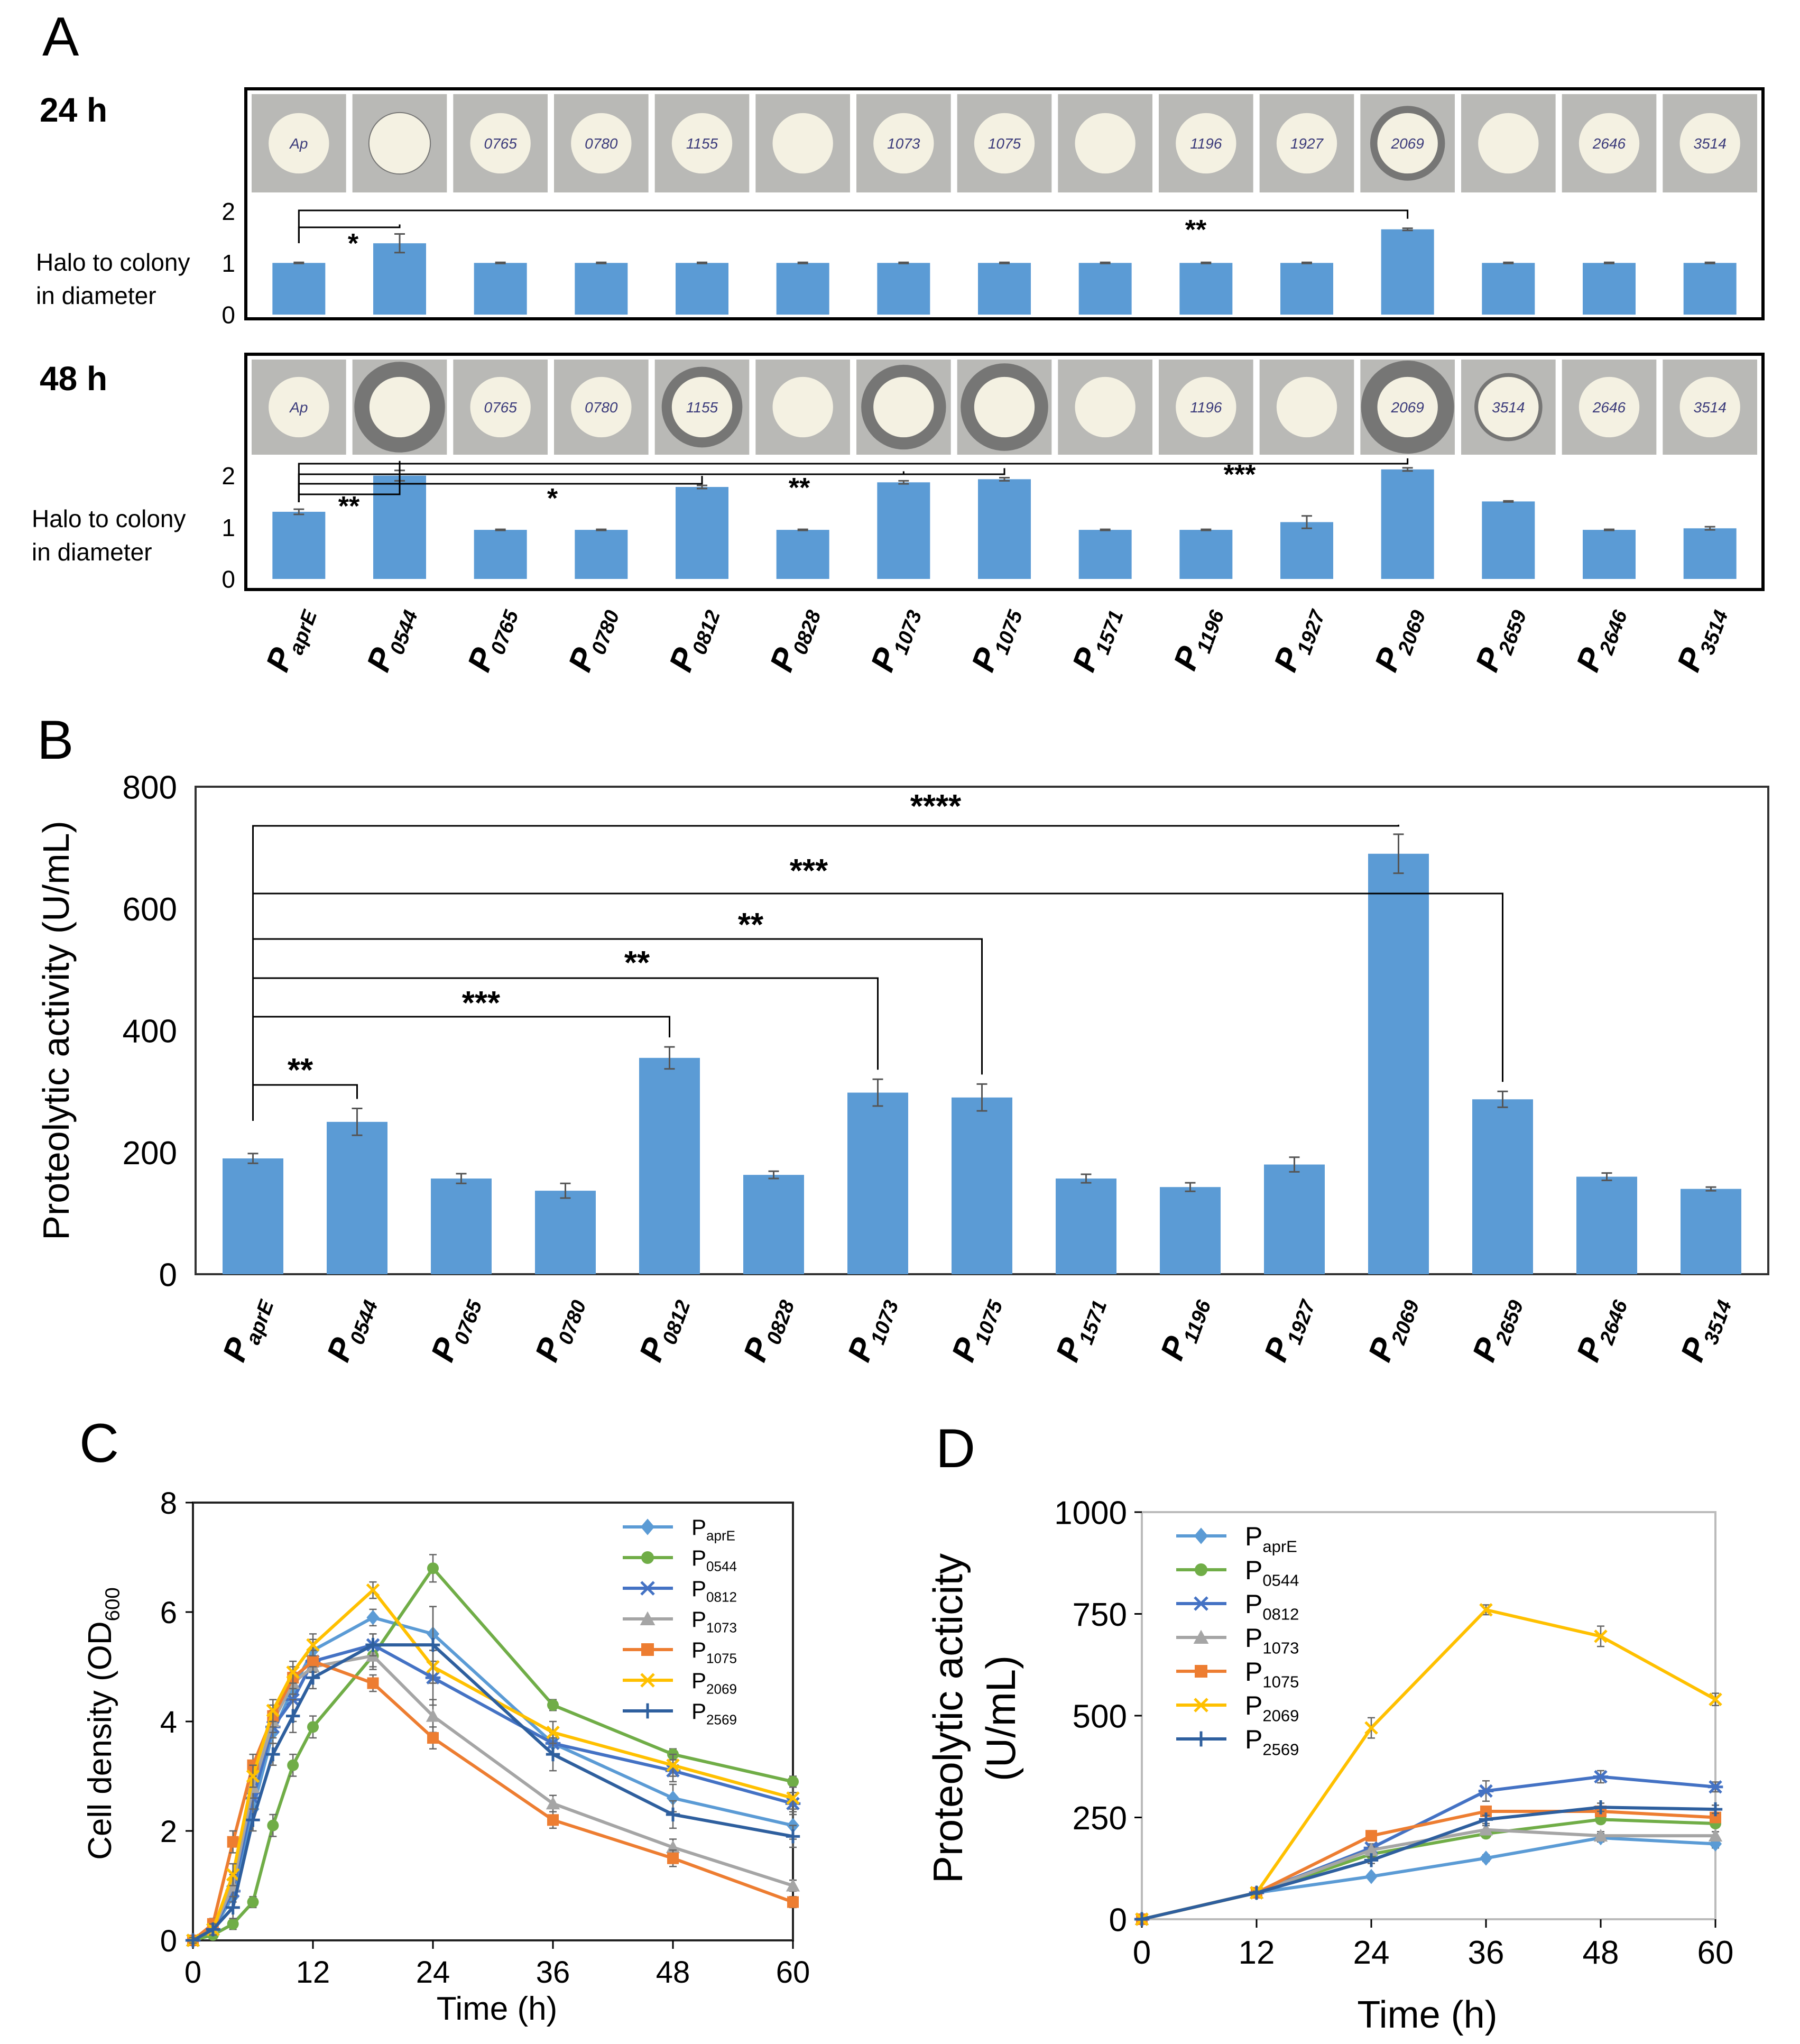 Image resolution: width=1800 pixels, height=2044 pixels. Describe the element at coordinates (1272, 1674) in the screenshot. I see `legend-label-1075: P1075` at that location.